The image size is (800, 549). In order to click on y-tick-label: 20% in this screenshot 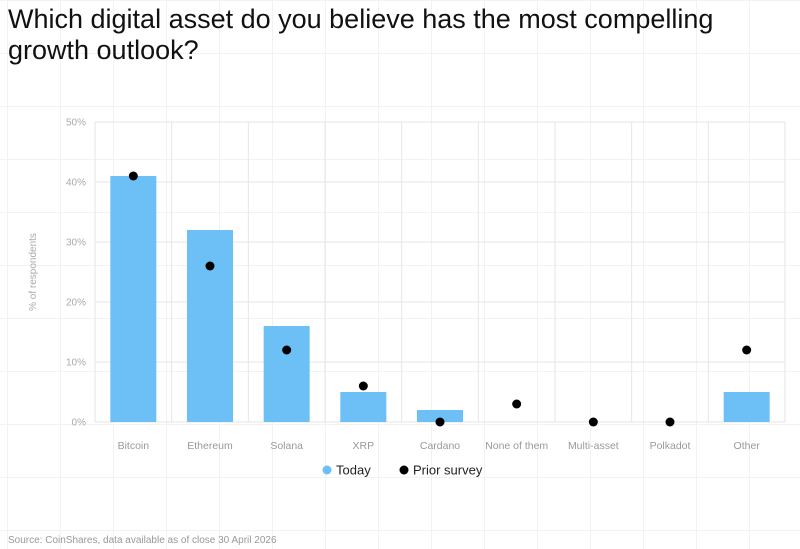, I will do `click(76, 303)`.